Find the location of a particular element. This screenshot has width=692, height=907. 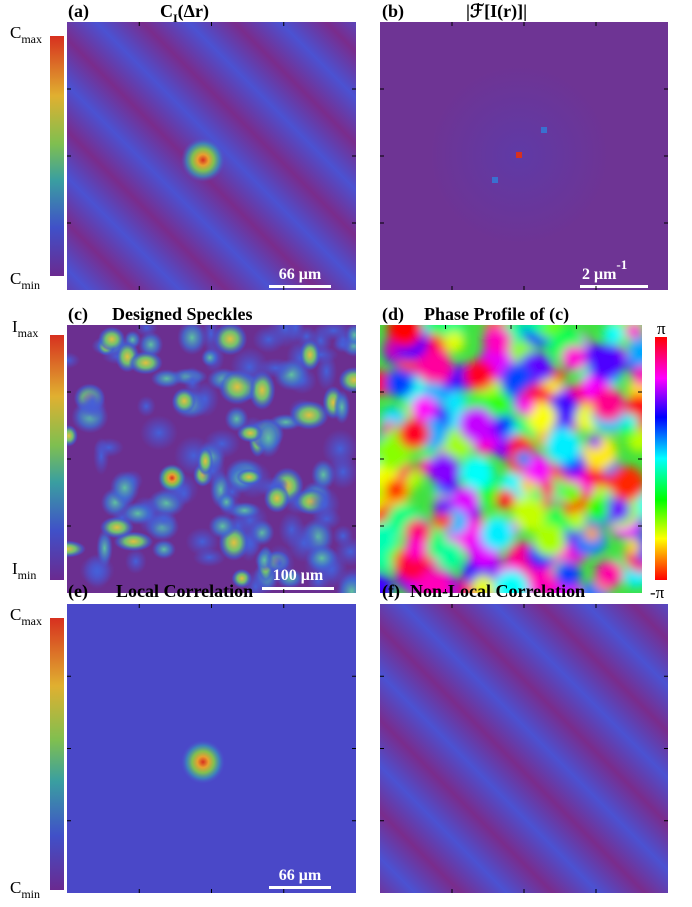

colorbar-max: Cmax is located at coordinates (26, 34).